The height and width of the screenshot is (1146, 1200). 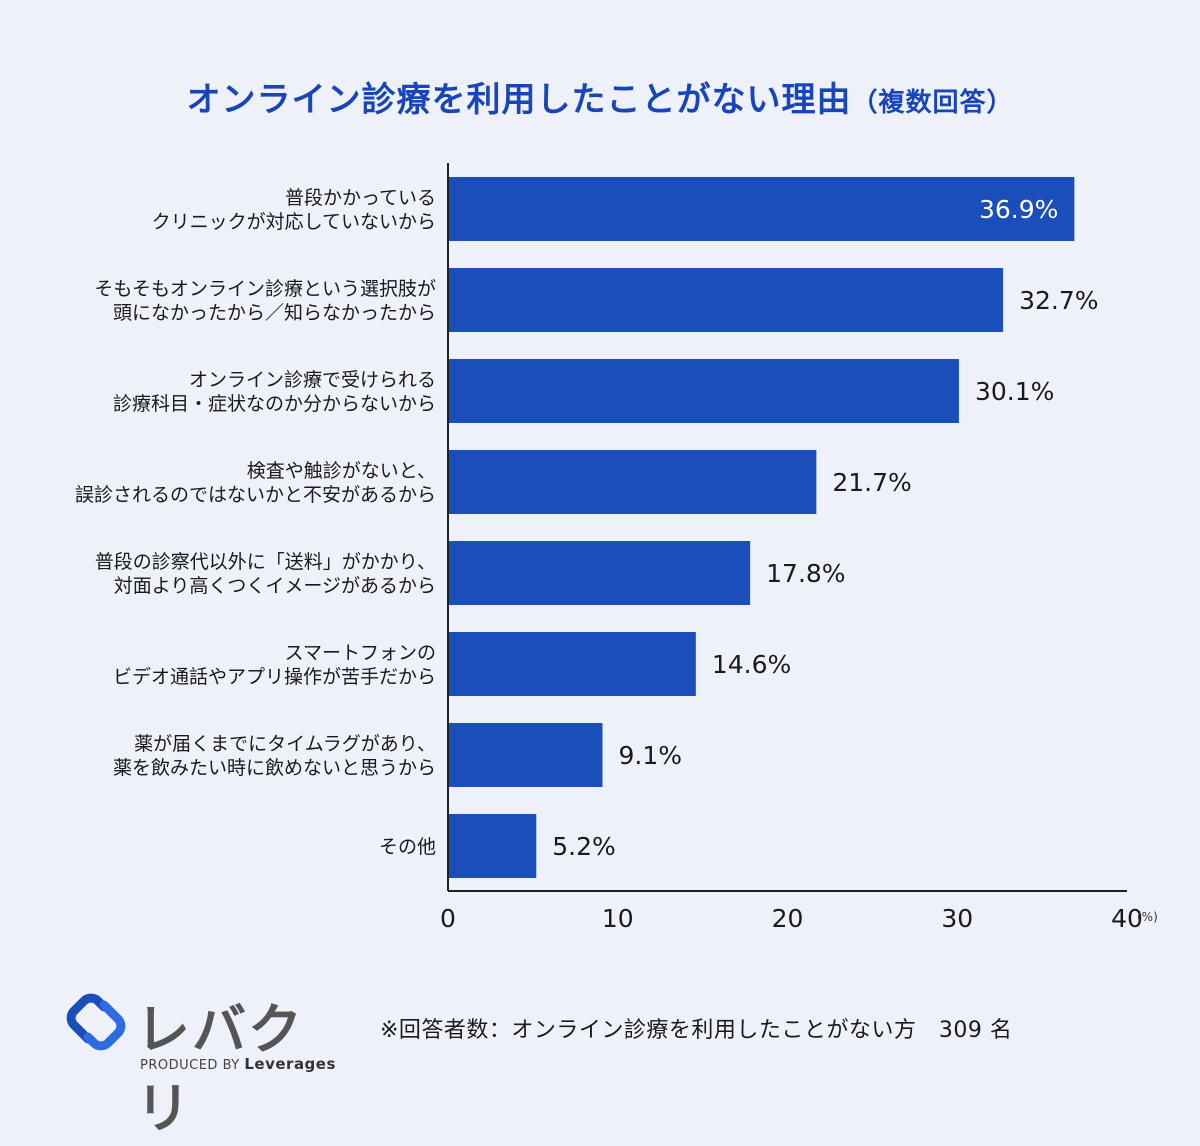 What do you see at coordinates (932, 103) in the screenshot?
I see `chart-title-sub: （複数回答）` at bounding box center [932, 103].